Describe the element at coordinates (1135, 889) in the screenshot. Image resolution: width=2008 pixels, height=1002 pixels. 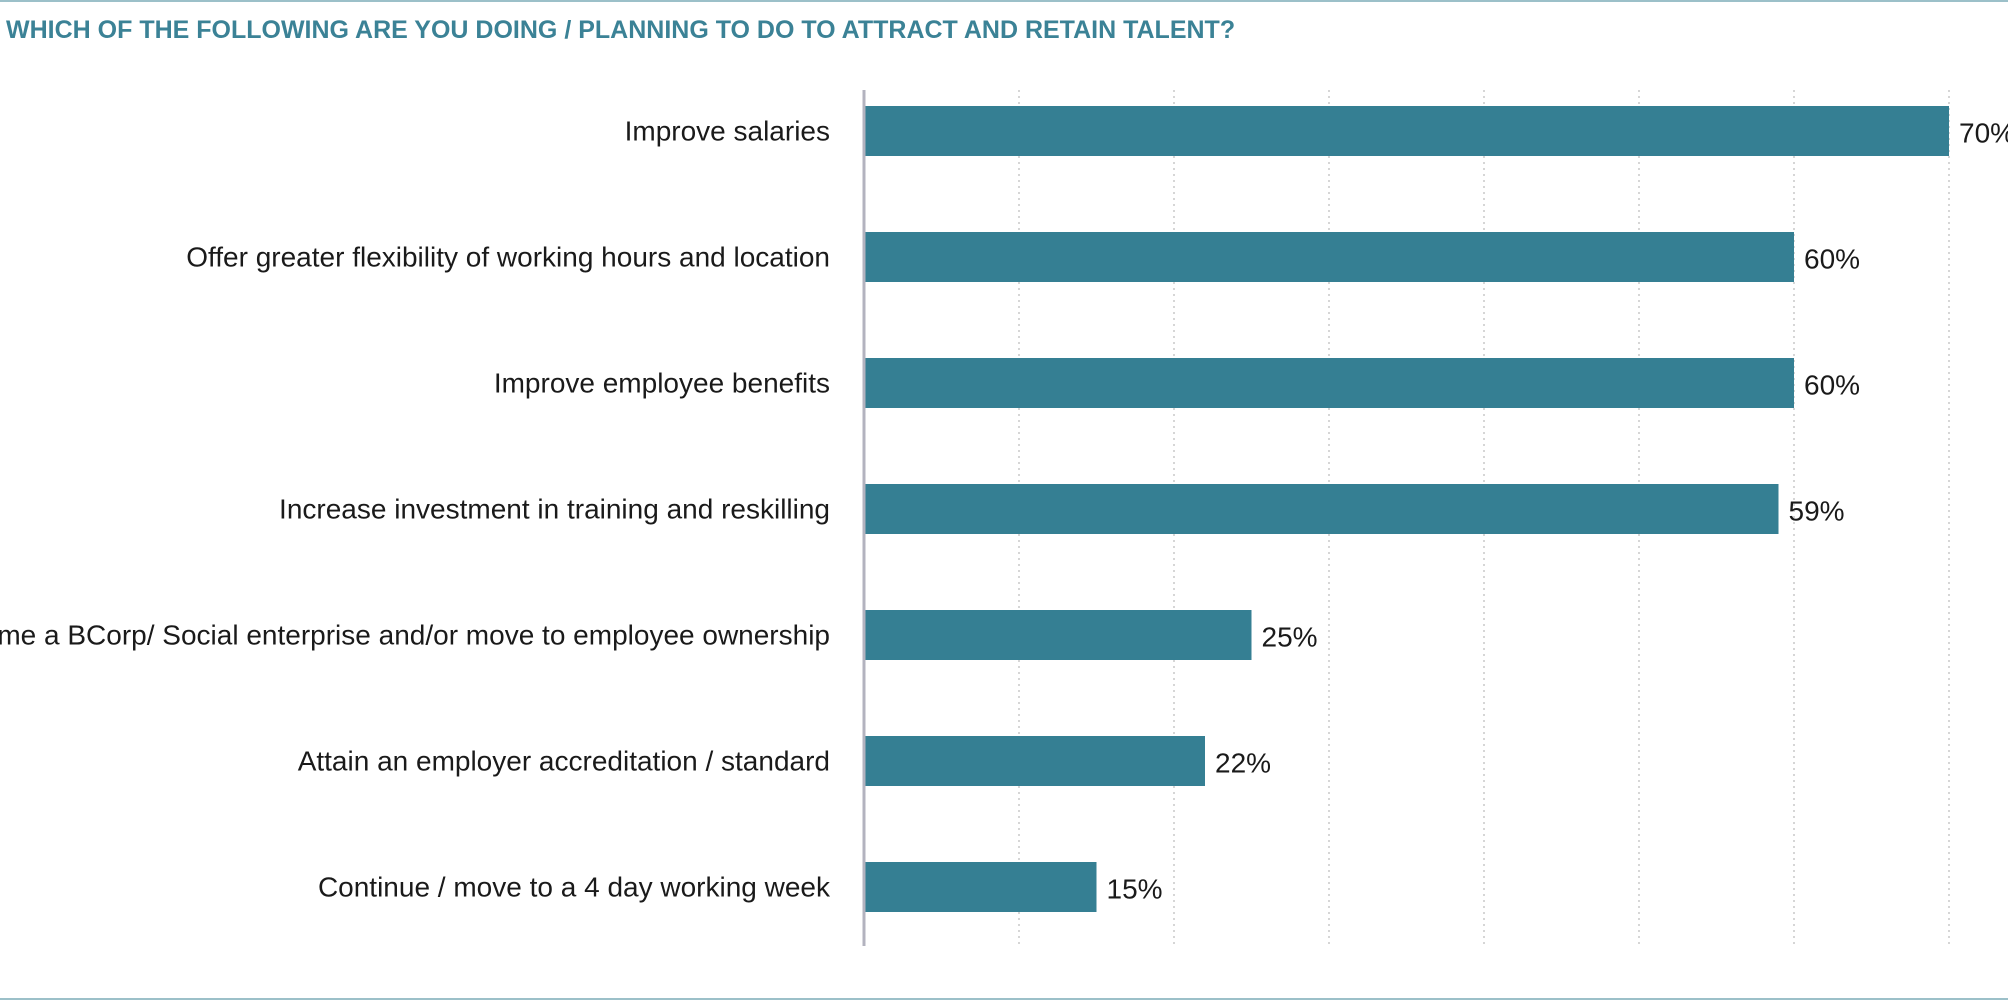
I see `value-label: 15%` at that location.